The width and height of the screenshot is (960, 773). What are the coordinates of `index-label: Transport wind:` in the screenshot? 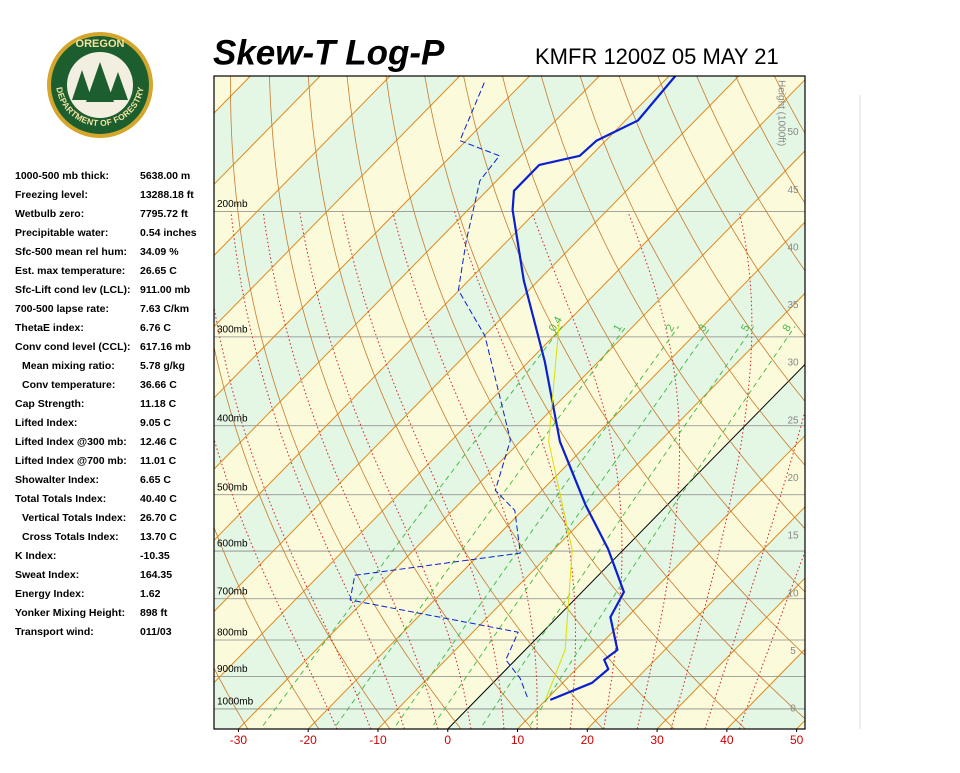 It's located at (54, 632).